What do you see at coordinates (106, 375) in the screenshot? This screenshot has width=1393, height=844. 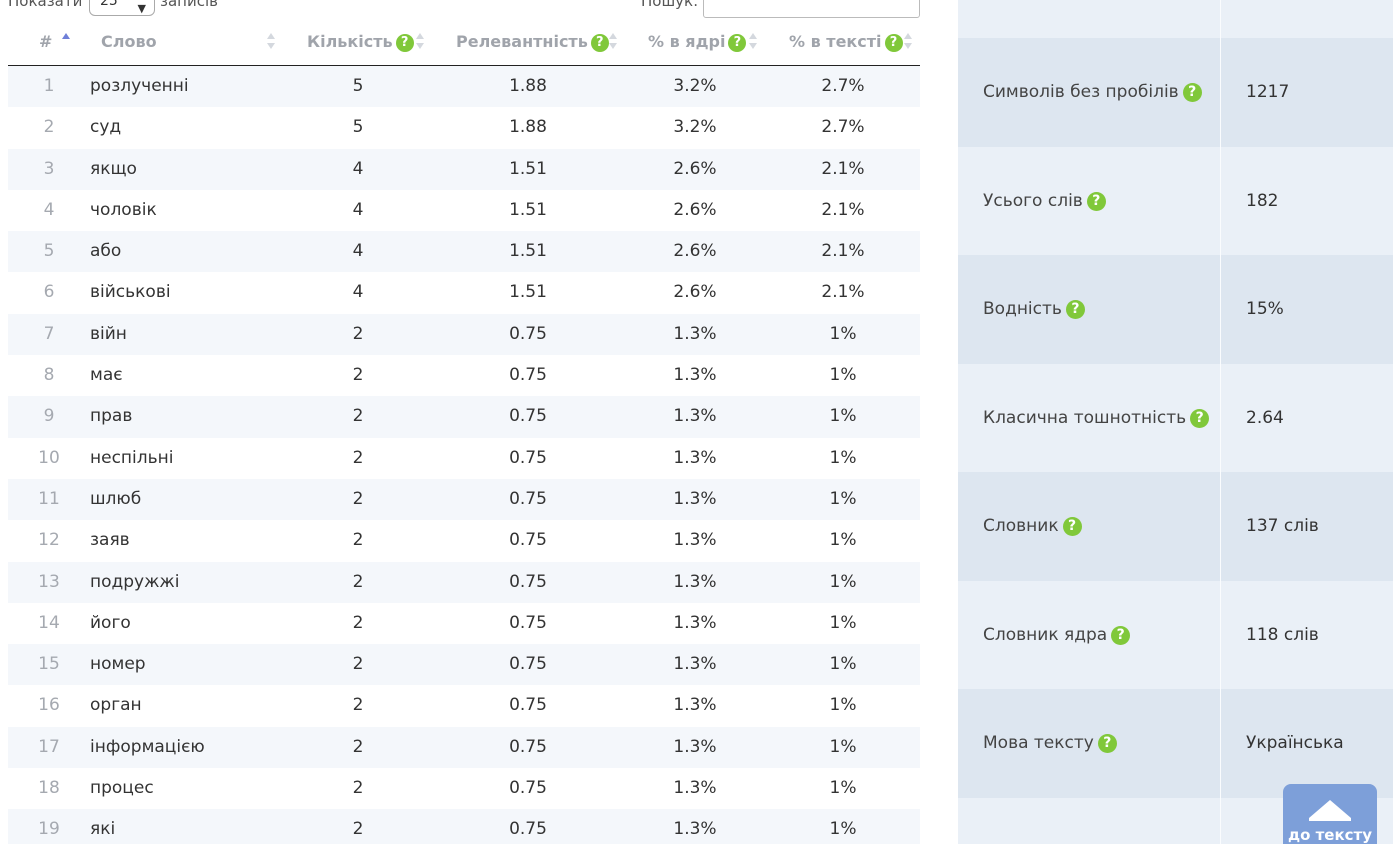 I see `row-word: має` at bounding box center [106, 375].